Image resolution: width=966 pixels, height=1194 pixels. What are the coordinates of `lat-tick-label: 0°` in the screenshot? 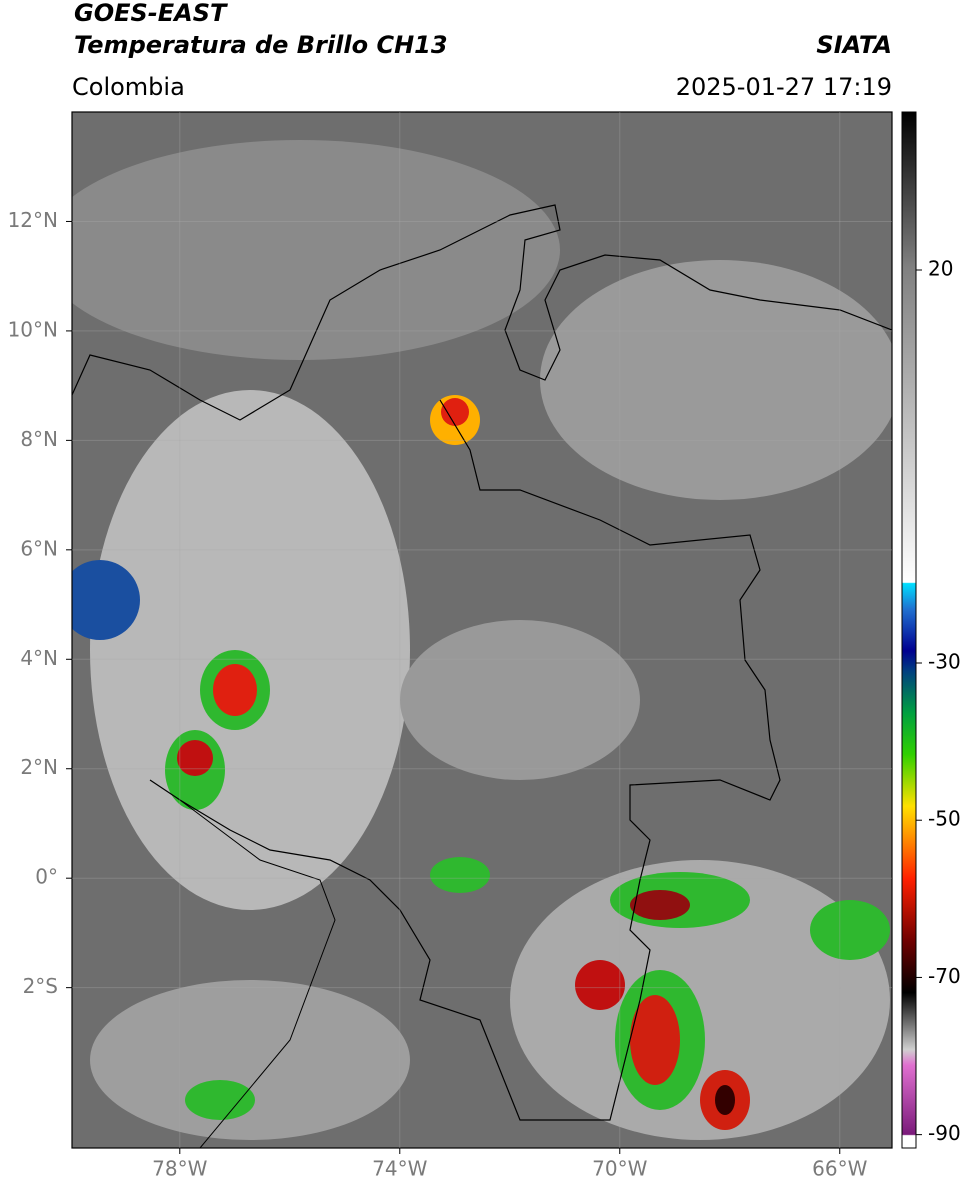 It's located at (46, 877).